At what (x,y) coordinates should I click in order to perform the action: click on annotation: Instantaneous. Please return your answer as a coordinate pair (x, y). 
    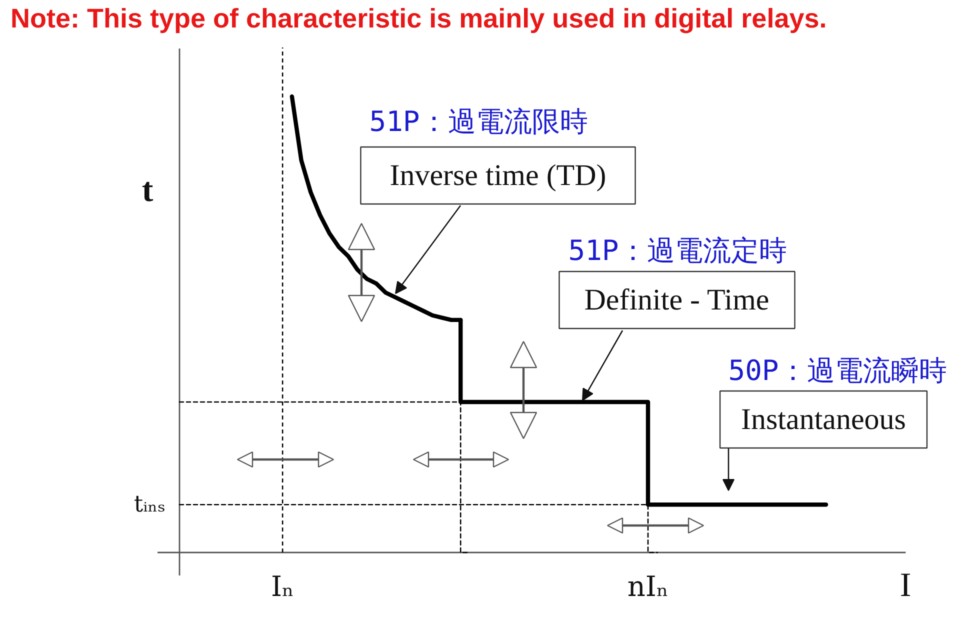
    Looking at the image, I should click on (823, 419).